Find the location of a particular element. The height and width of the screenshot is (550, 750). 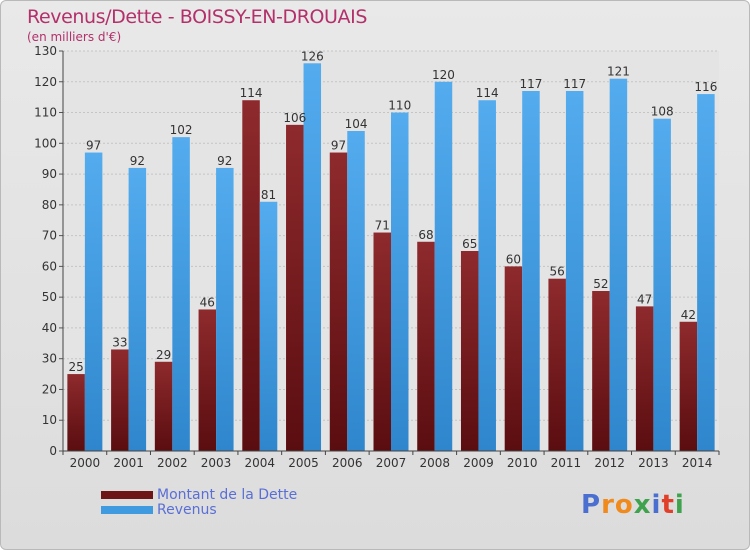

x-tick-label: 2006 is located at coordinates (347, 463).